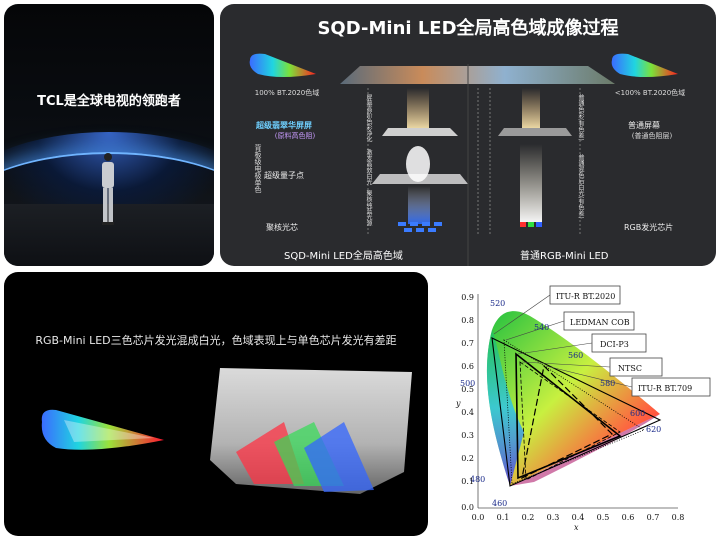 This screenshot has width=720, height=540. I want to click on vertical-label-5: 普通混色后白光(有色差), so click(580, 186).